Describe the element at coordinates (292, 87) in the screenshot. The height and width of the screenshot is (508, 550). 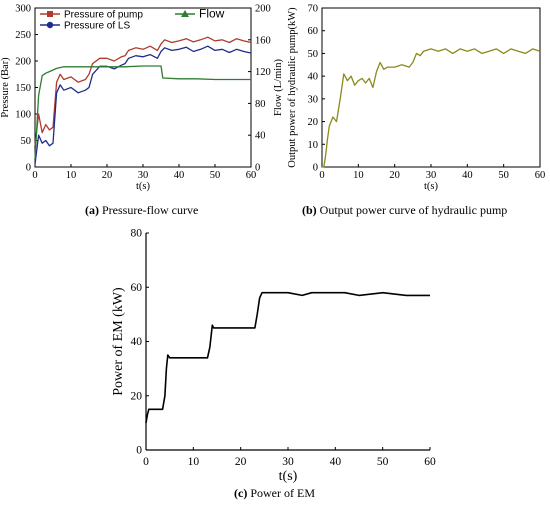
I see `y-axis-label: Output power of hydraulic pump(kW)` at that location.